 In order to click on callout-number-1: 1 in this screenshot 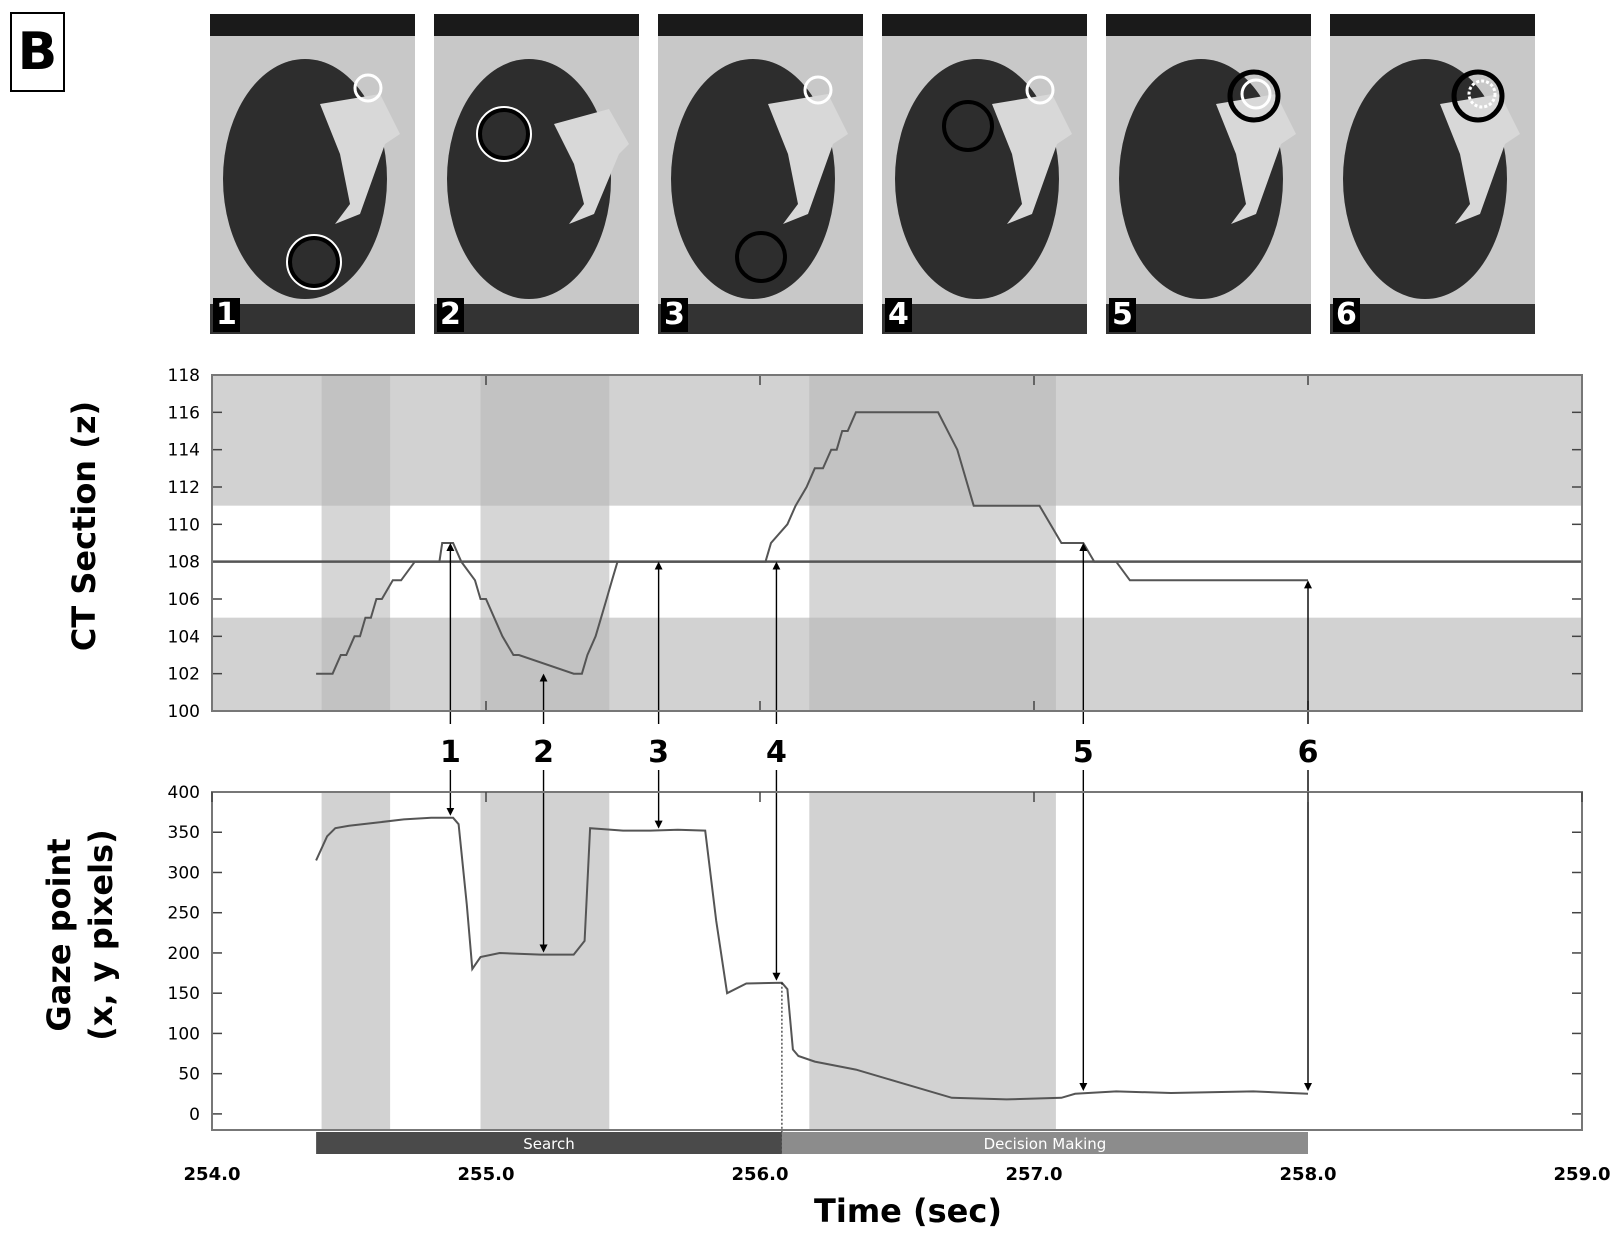, I will do `click(450, 752)`.